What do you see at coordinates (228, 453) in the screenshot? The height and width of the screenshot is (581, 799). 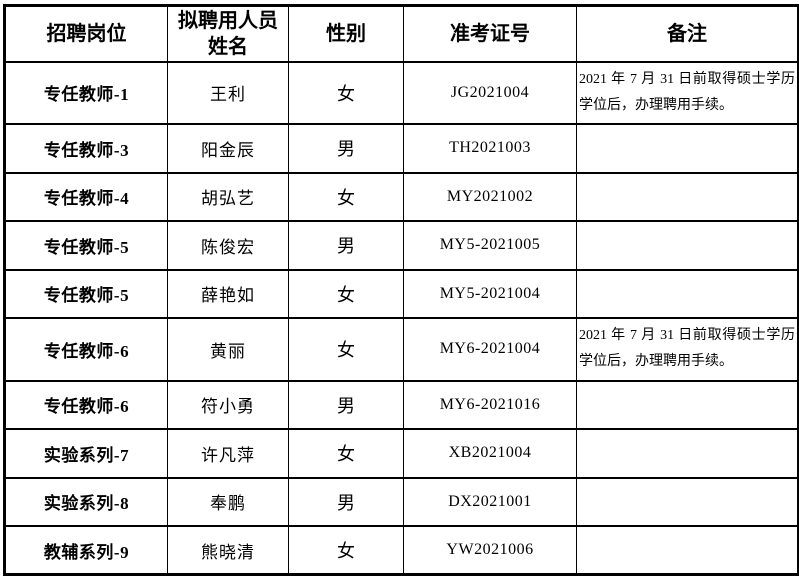 I see `cell-name: 许凡萍` at bounding box center [228, 453].